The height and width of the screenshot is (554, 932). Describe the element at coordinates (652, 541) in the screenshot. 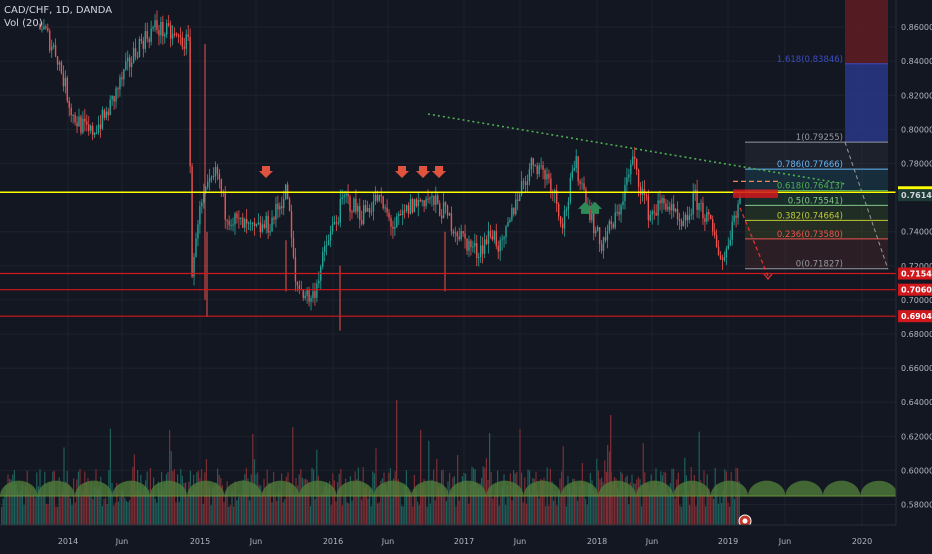

I see `x-tick-label: Jun` at that location.